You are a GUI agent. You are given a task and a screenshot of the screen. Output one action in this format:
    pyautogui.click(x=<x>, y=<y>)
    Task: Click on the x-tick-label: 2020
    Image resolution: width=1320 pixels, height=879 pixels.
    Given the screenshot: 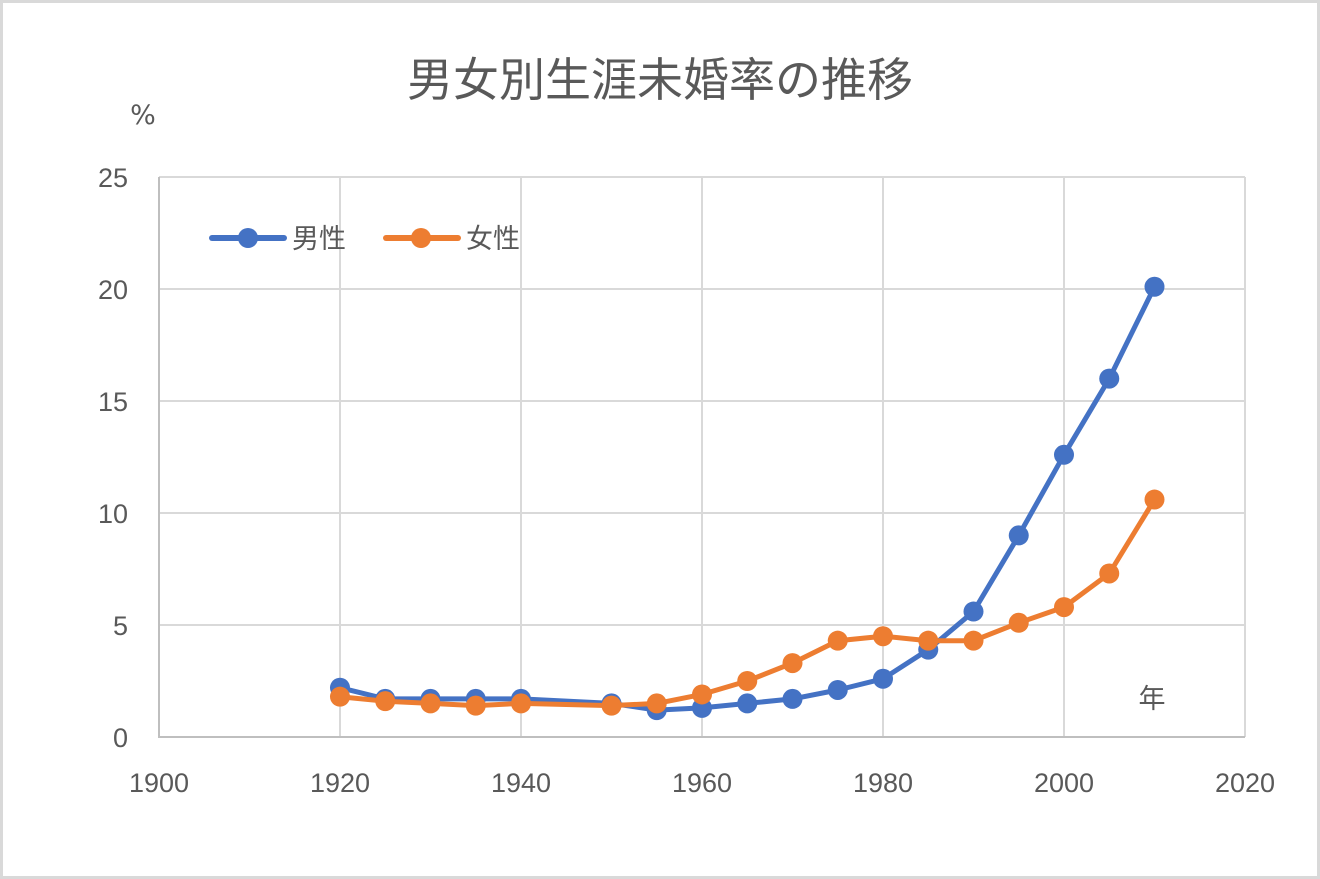 What is the action you would take?
    pyautogui.click(x=1245, y=783)
    